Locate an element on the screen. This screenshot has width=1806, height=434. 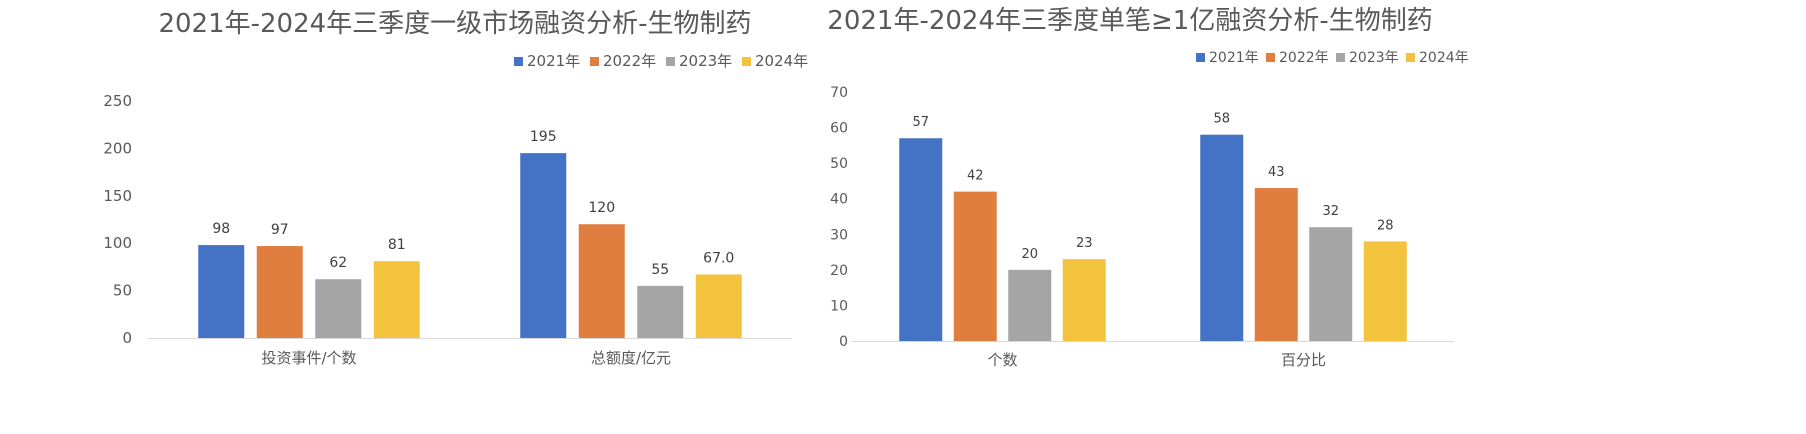
category-label: 百分比 is located at coordinates (1303, 360).